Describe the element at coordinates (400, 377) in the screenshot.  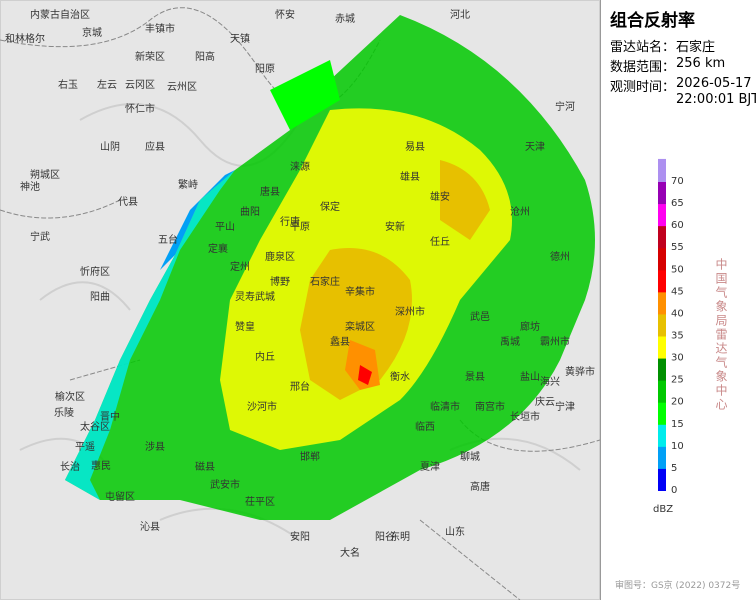
I see `place-label: 衡水` at that location.